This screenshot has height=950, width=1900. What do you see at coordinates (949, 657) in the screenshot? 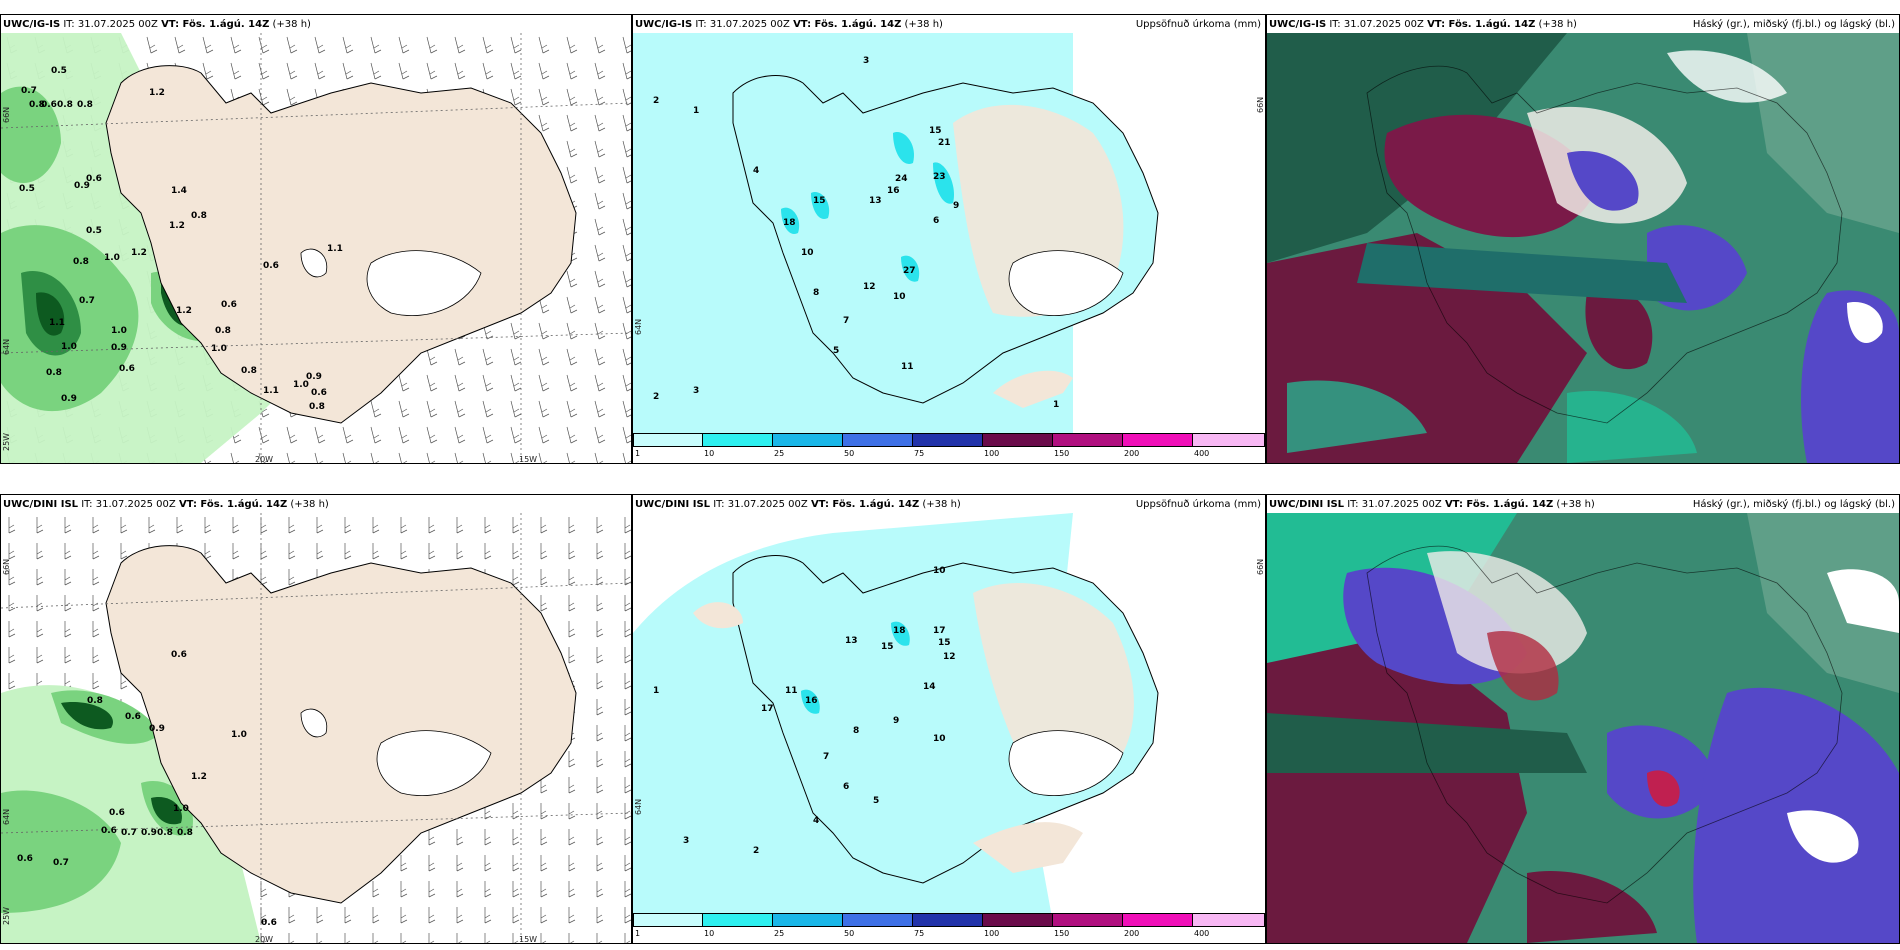
I see `precip-value: 12` at bounding box center [949, 657].